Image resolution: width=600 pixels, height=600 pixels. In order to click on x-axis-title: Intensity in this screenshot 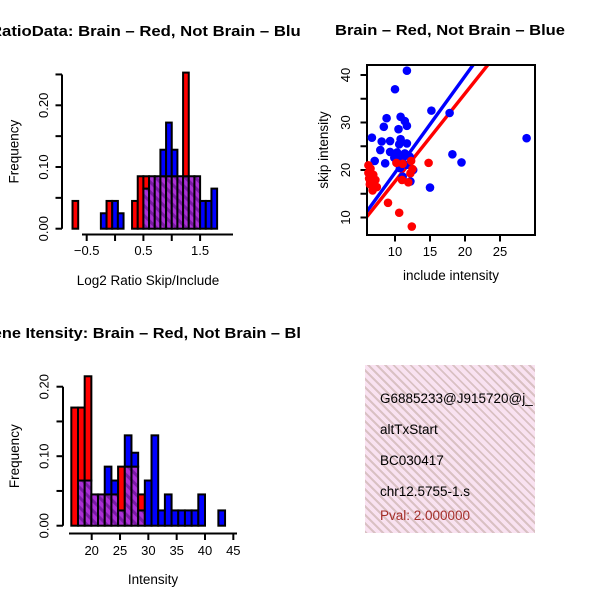, I will do `click(153, 579)`.